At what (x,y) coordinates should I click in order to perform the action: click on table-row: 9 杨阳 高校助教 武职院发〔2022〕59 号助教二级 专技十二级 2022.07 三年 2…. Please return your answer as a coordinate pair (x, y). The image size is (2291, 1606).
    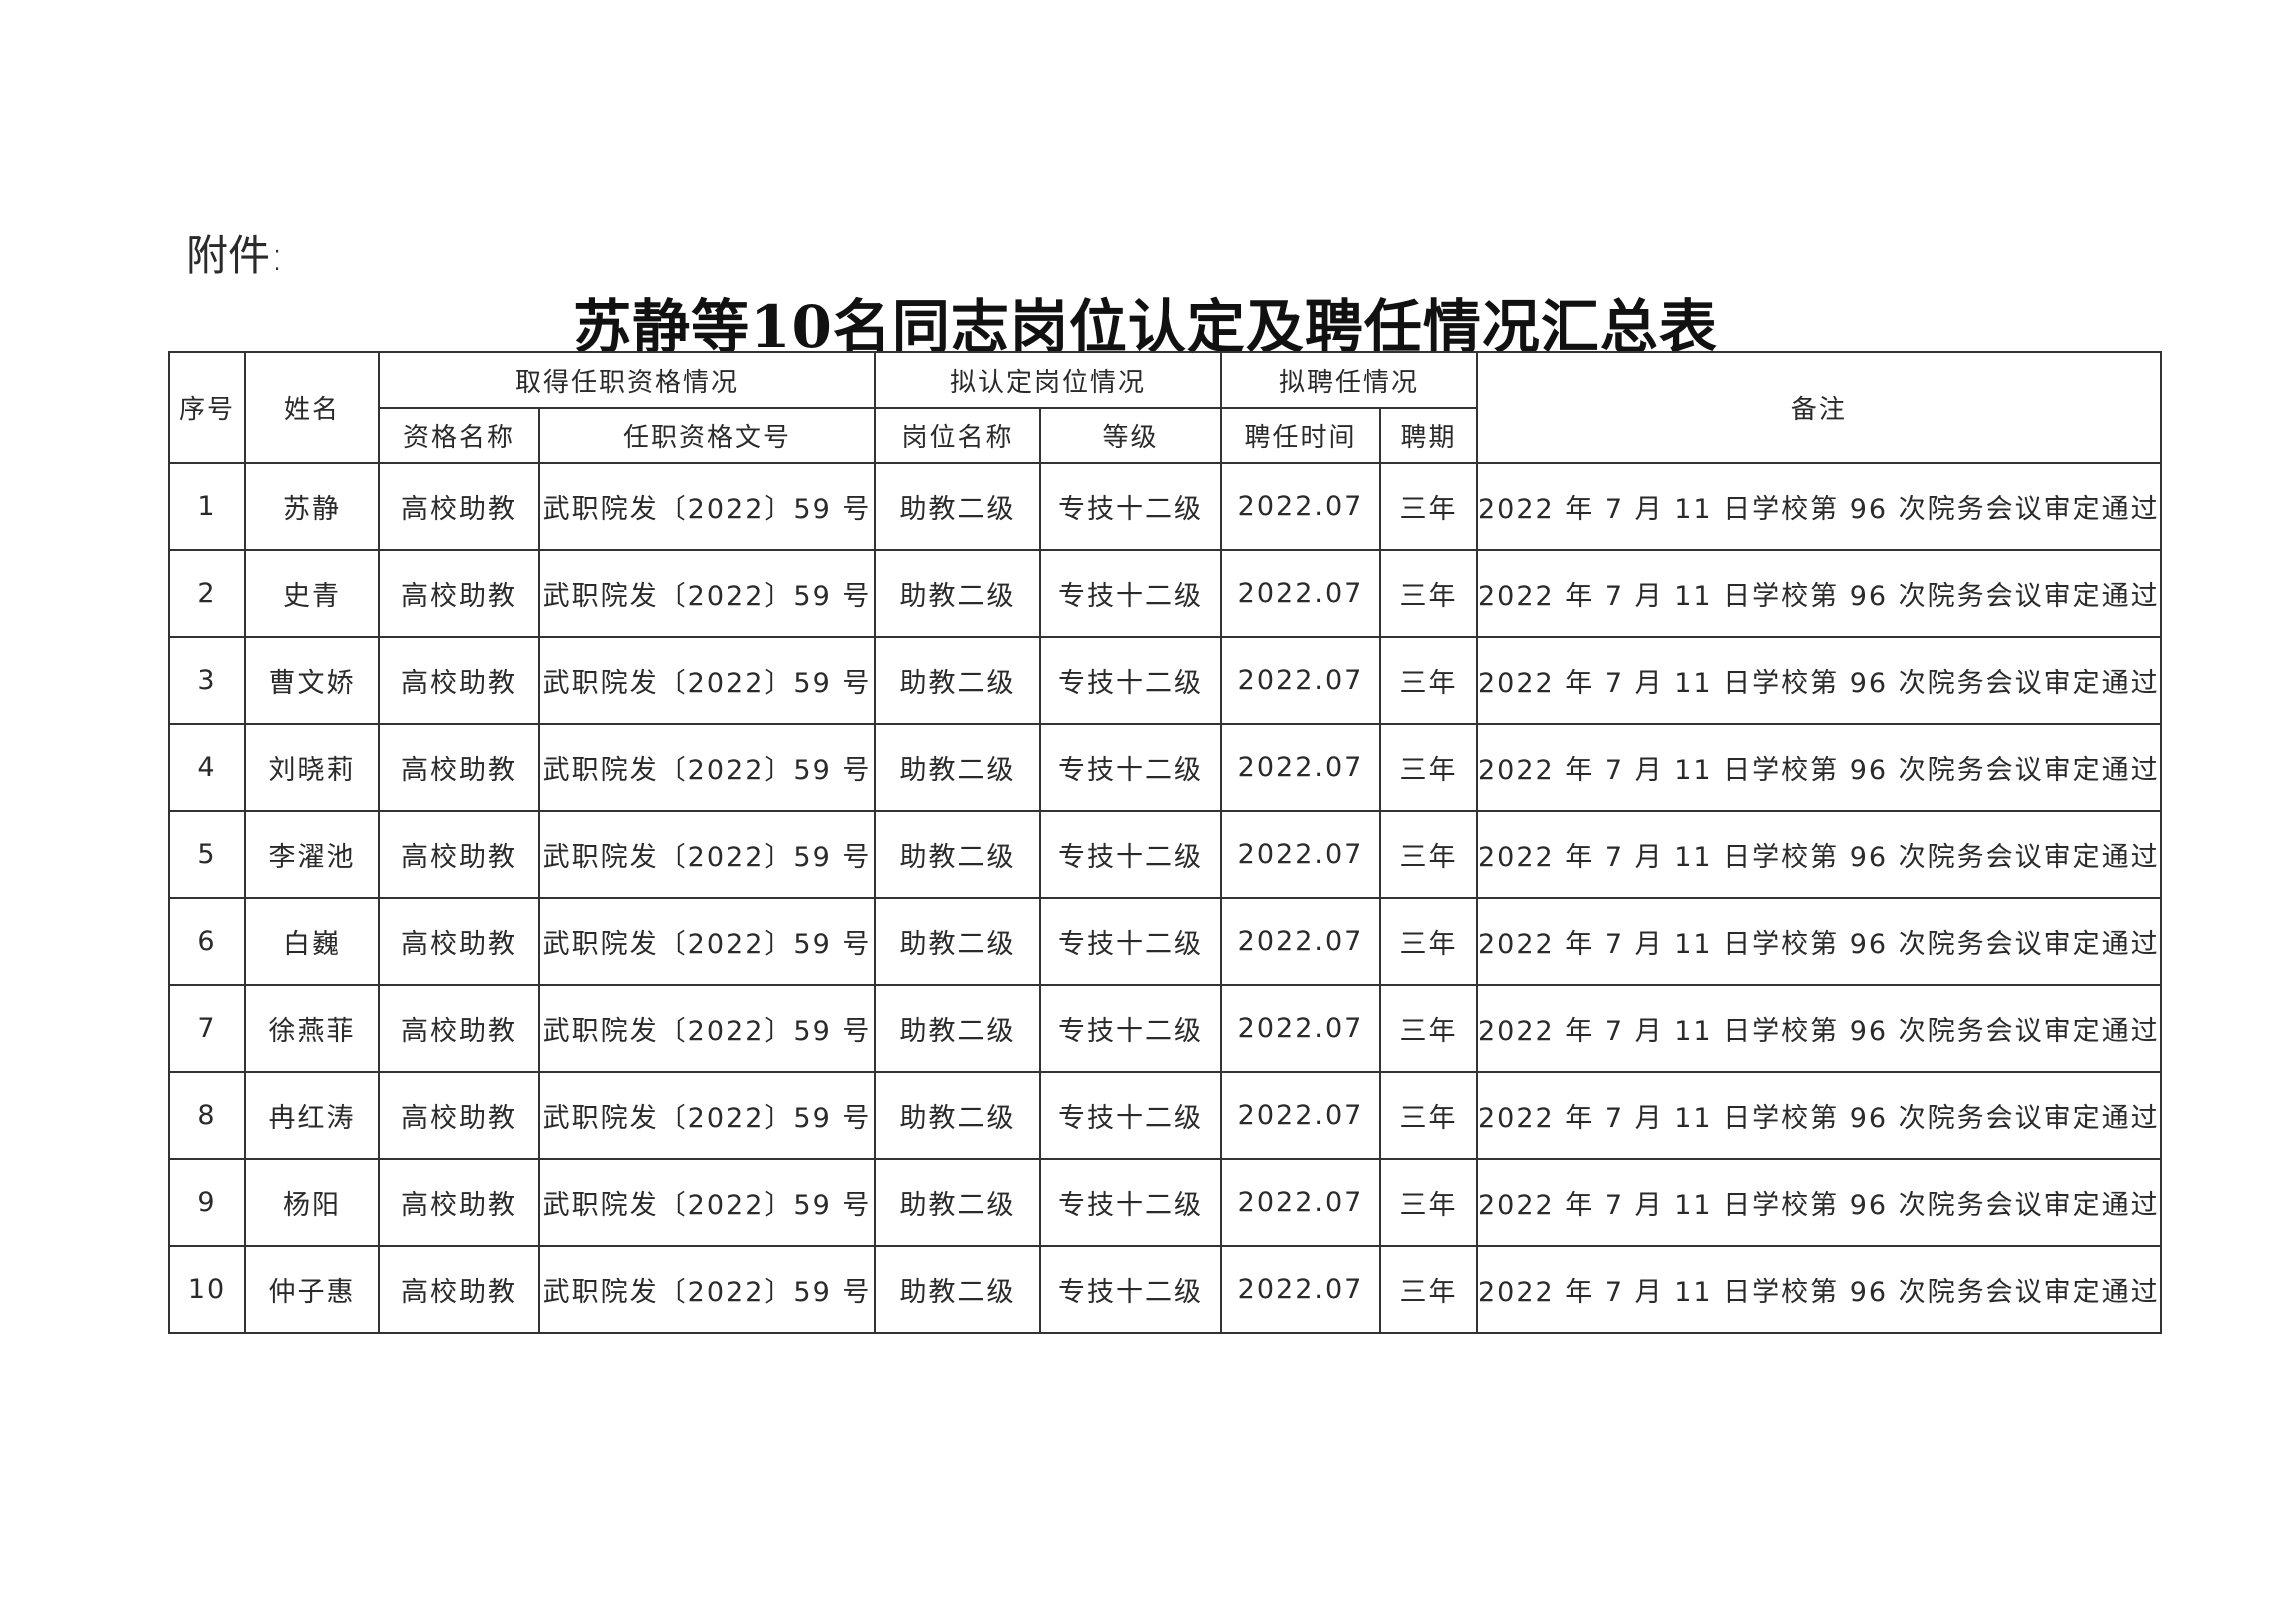
    Looking at the image, I should click on (1165, 1202).